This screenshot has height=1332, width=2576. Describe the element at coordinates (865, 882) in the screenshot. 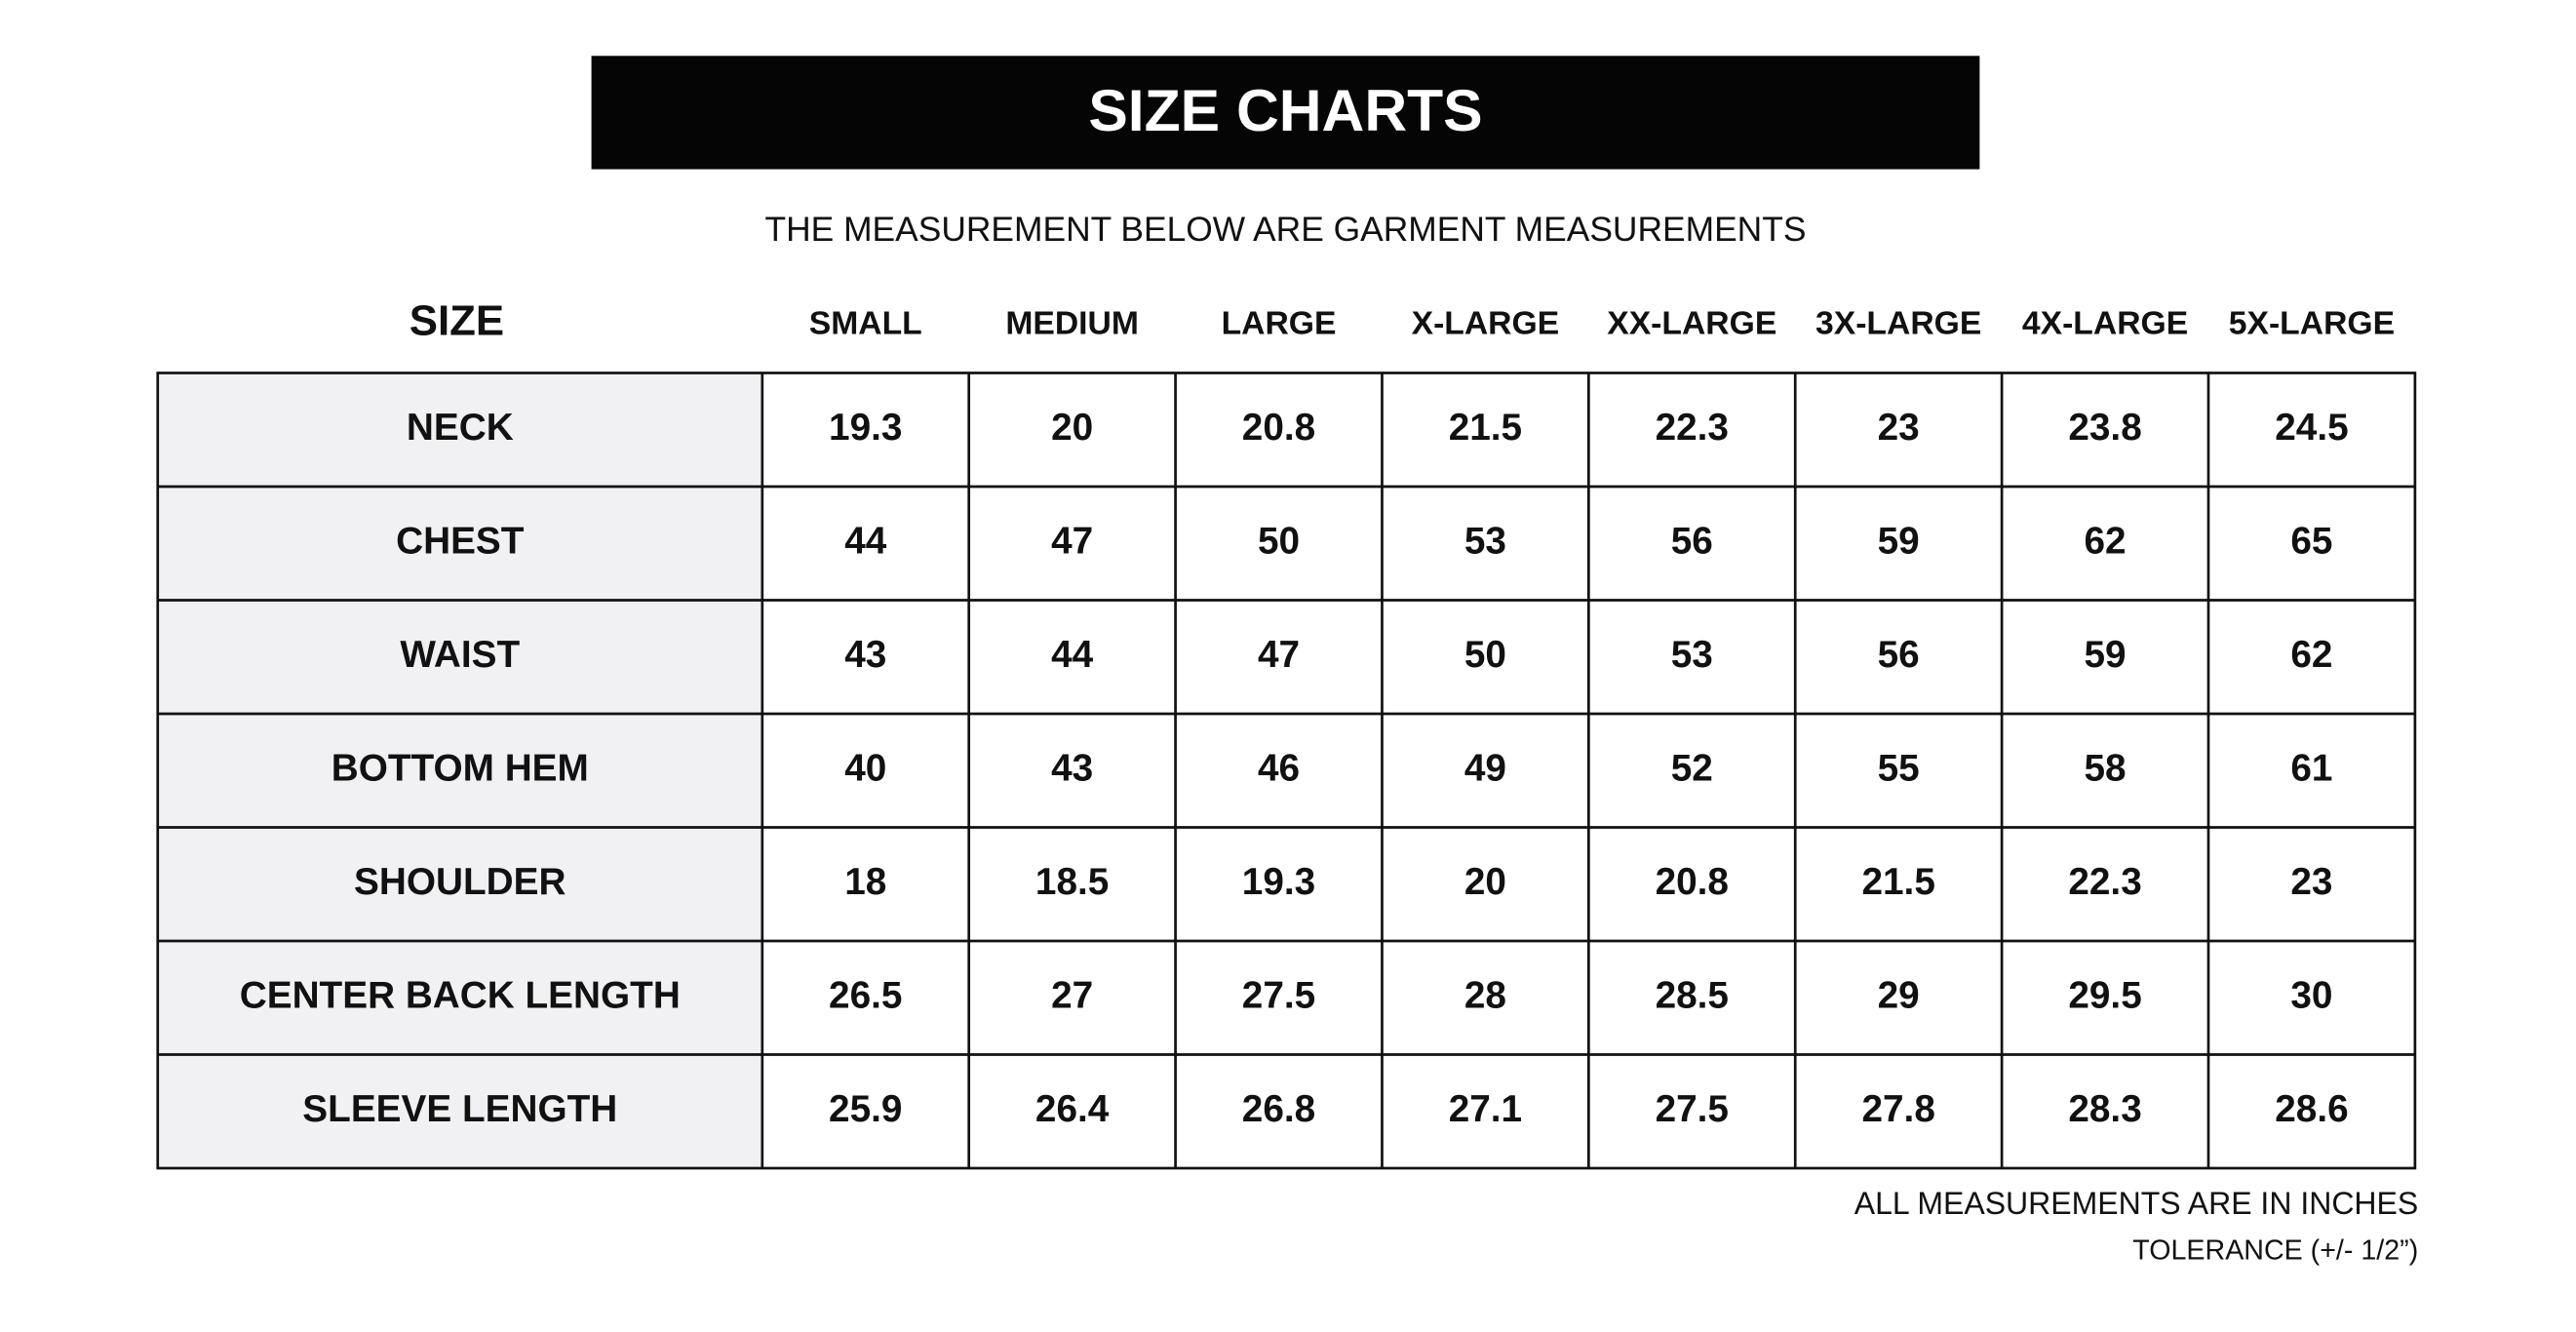

I see `cell-value: 18` at that location.